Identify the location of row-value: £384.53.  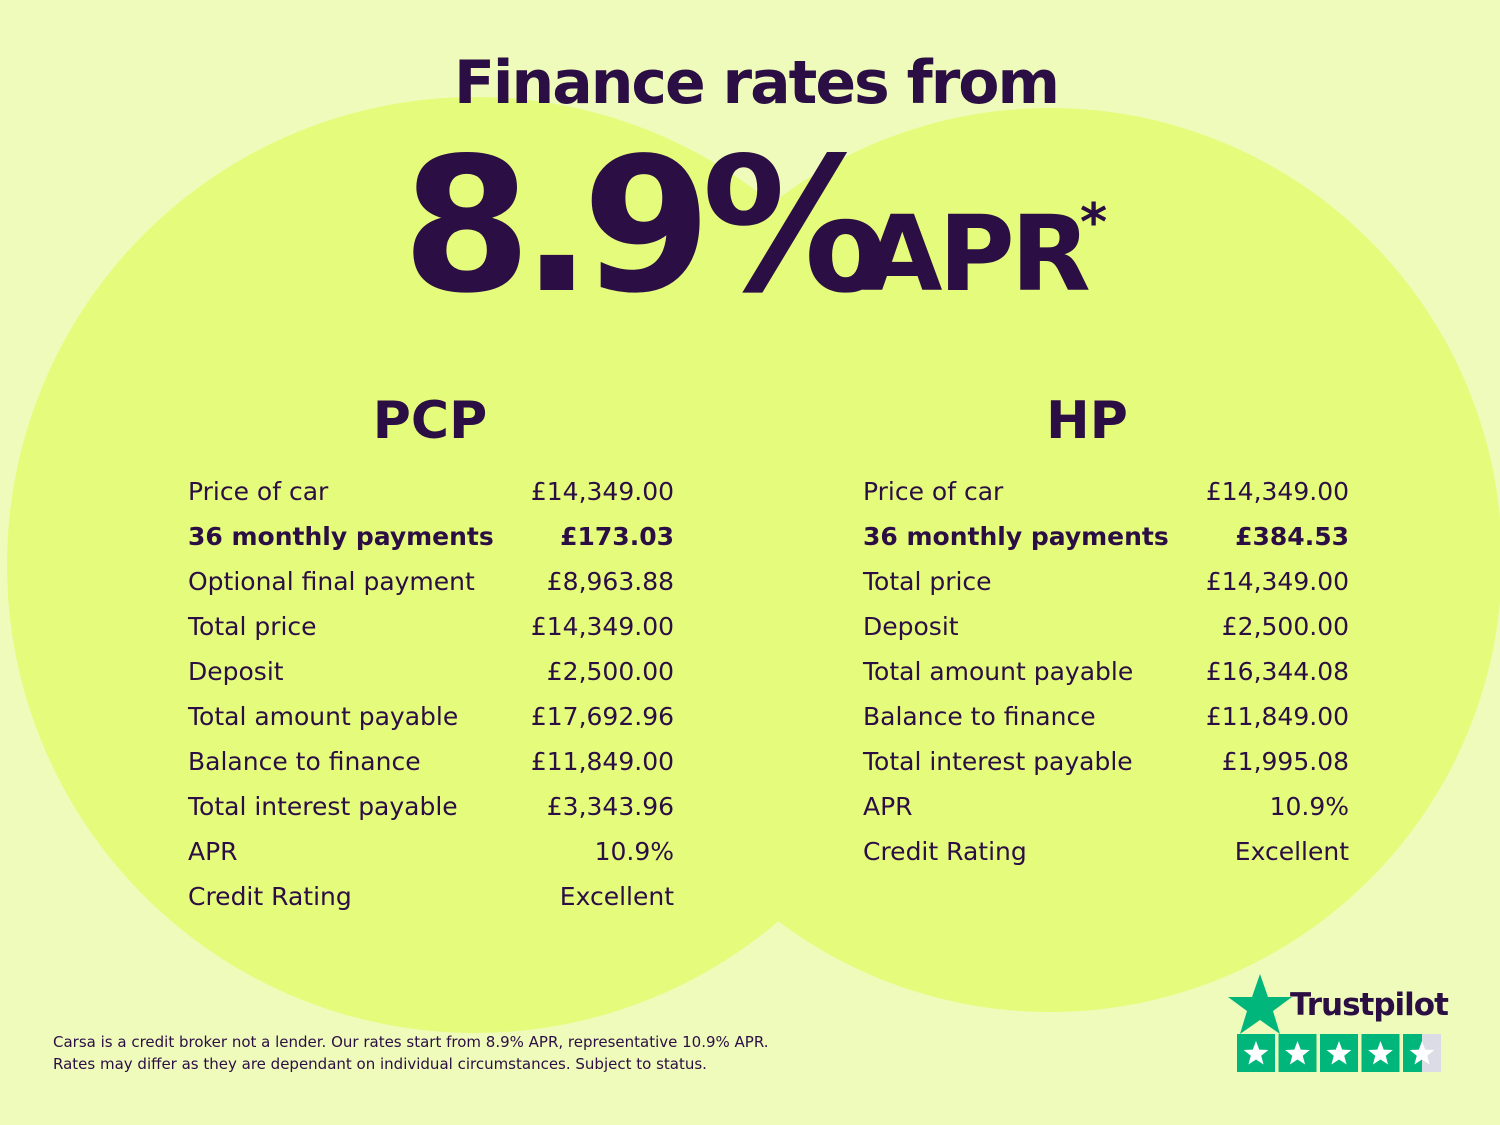
(1292, 536).